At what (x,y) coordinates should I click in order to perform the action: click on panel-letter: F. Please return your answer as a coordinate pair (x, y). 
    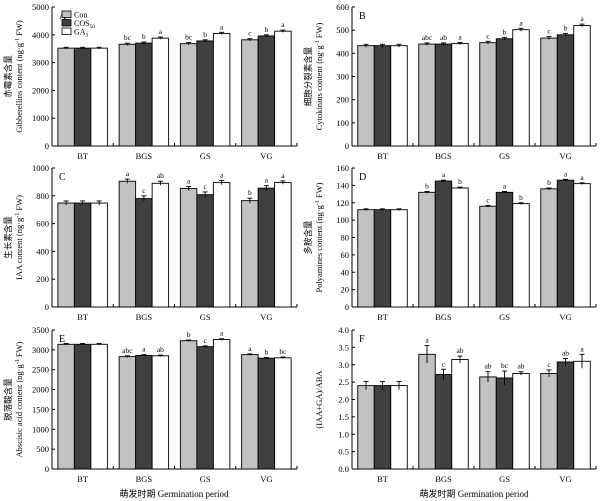
    Looking at the image, I should click on (362, 339).